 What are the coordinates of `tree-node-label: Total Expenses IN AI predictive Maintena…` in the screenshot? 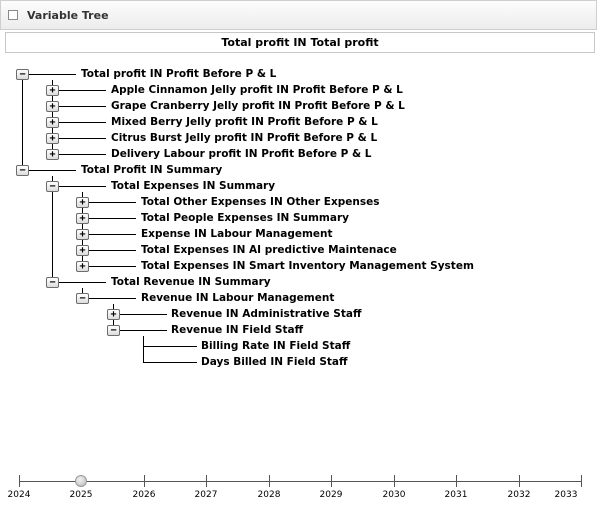 It's located at (269, 250).